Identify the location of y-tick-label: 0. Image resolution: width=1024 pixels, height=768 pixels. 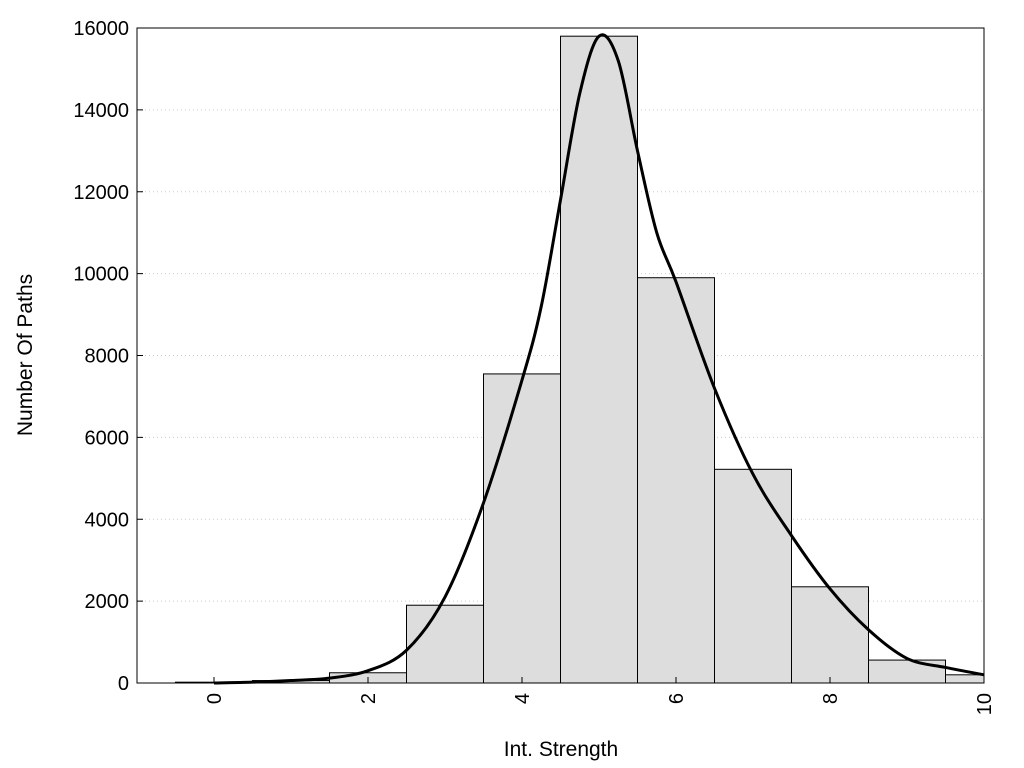
(123, 684).